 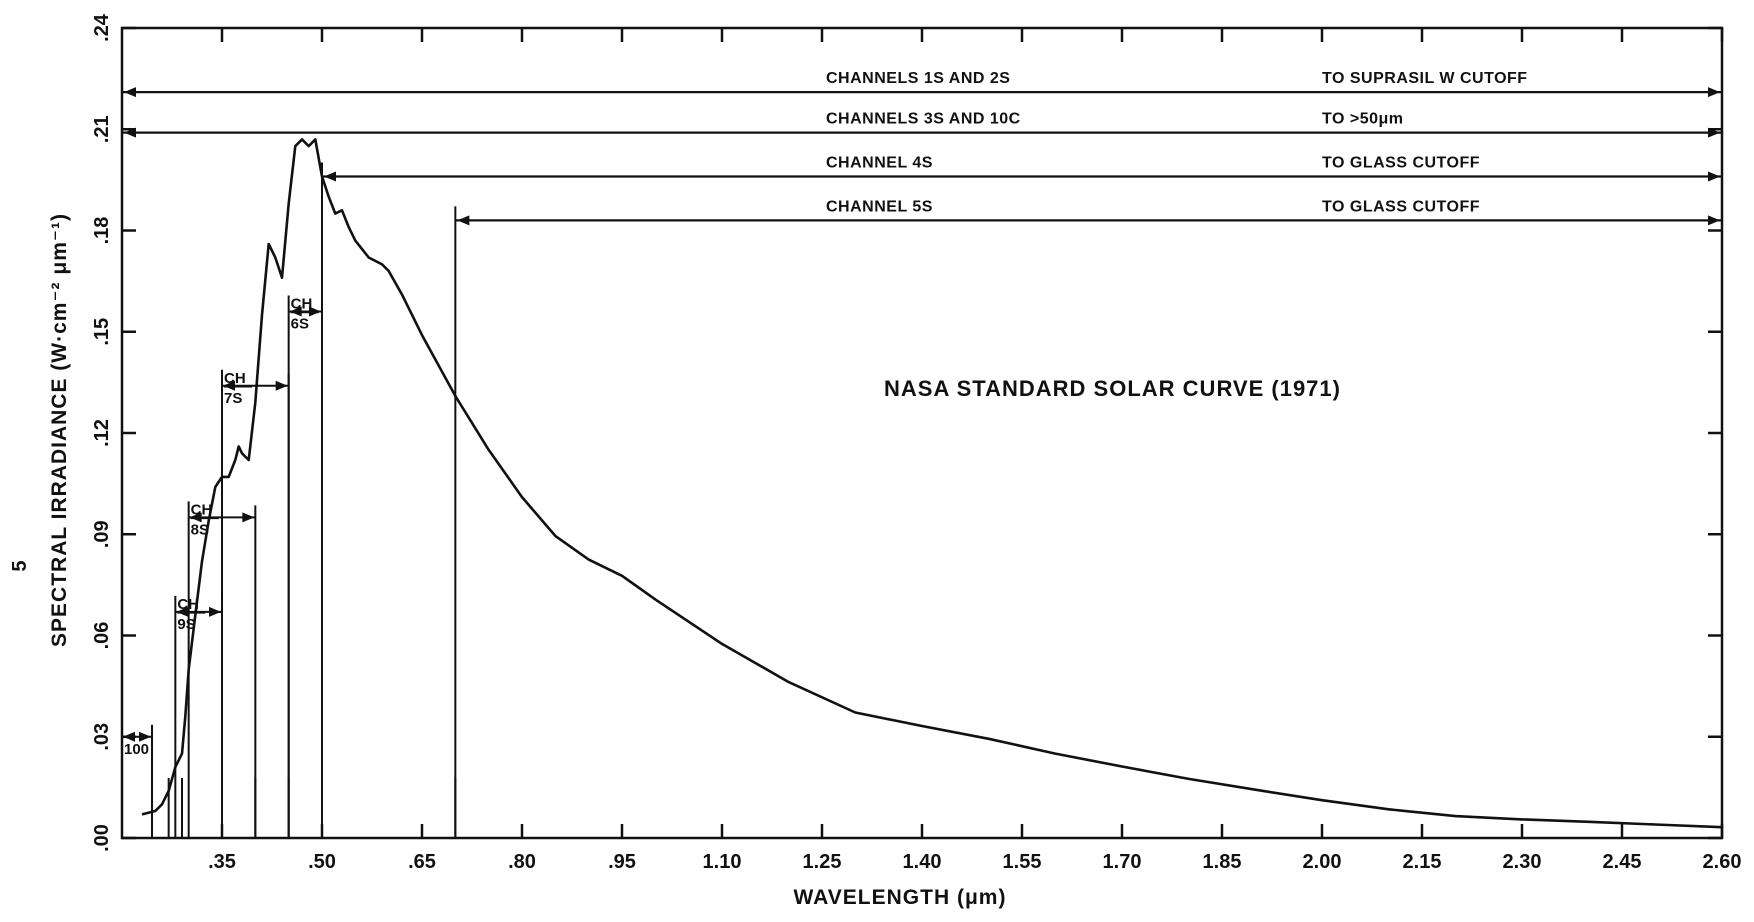 I want to click on x-tick-label: 1.10, so click(x=722, y=862).